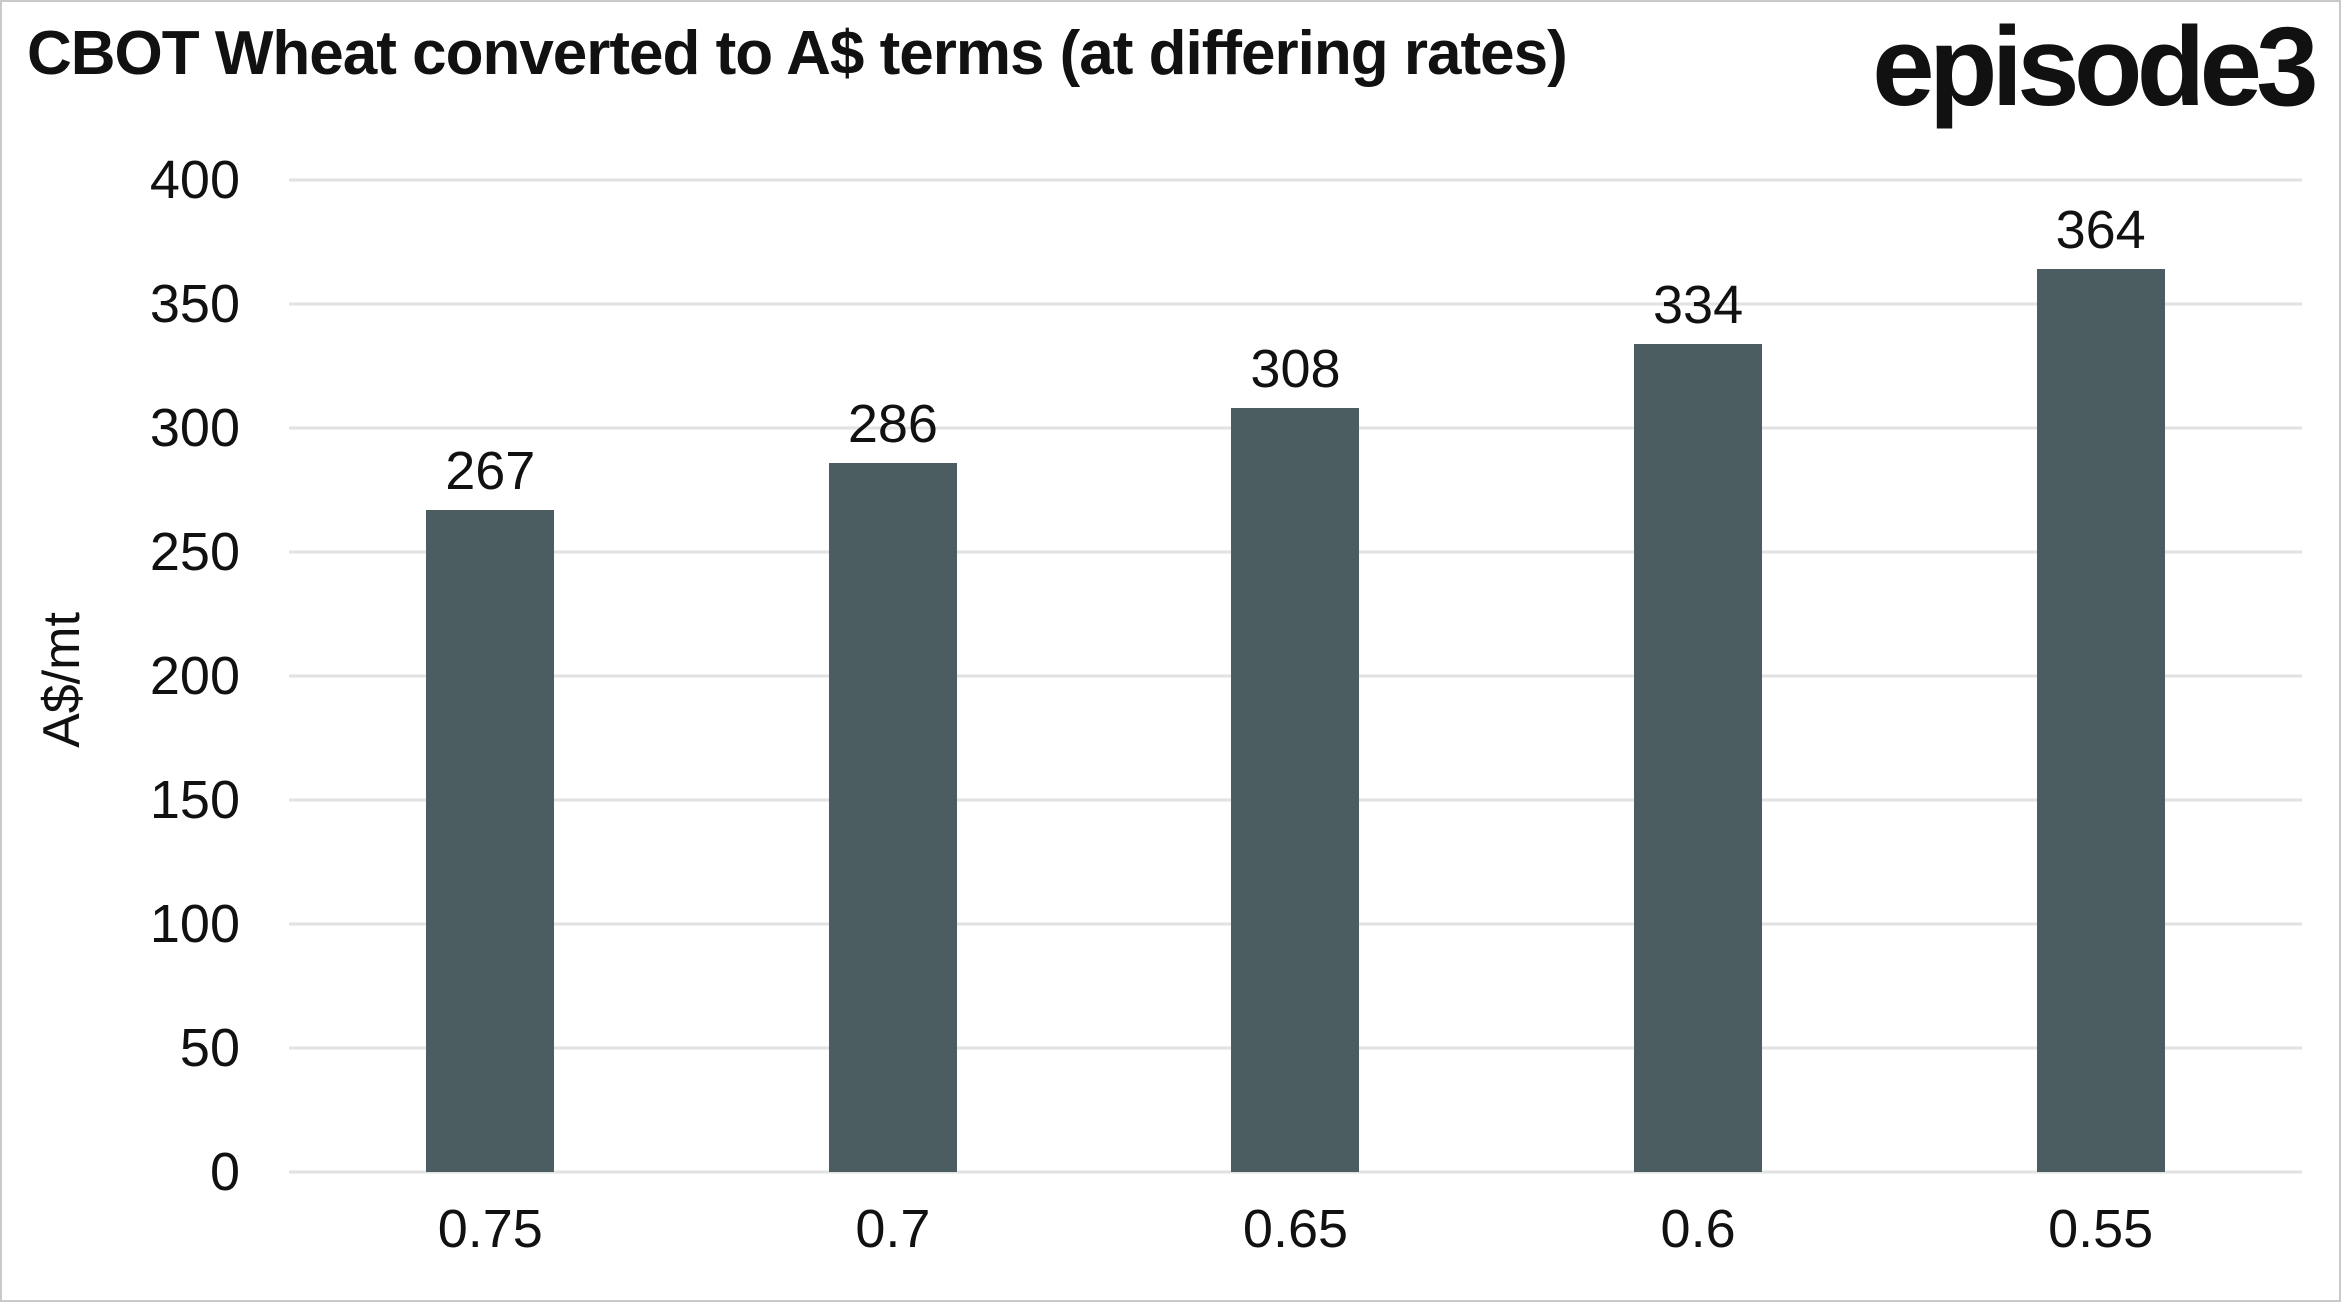  Describe the element at coordinates (1295, 790) in the screenshot. I see `bar-0.65` at that location.